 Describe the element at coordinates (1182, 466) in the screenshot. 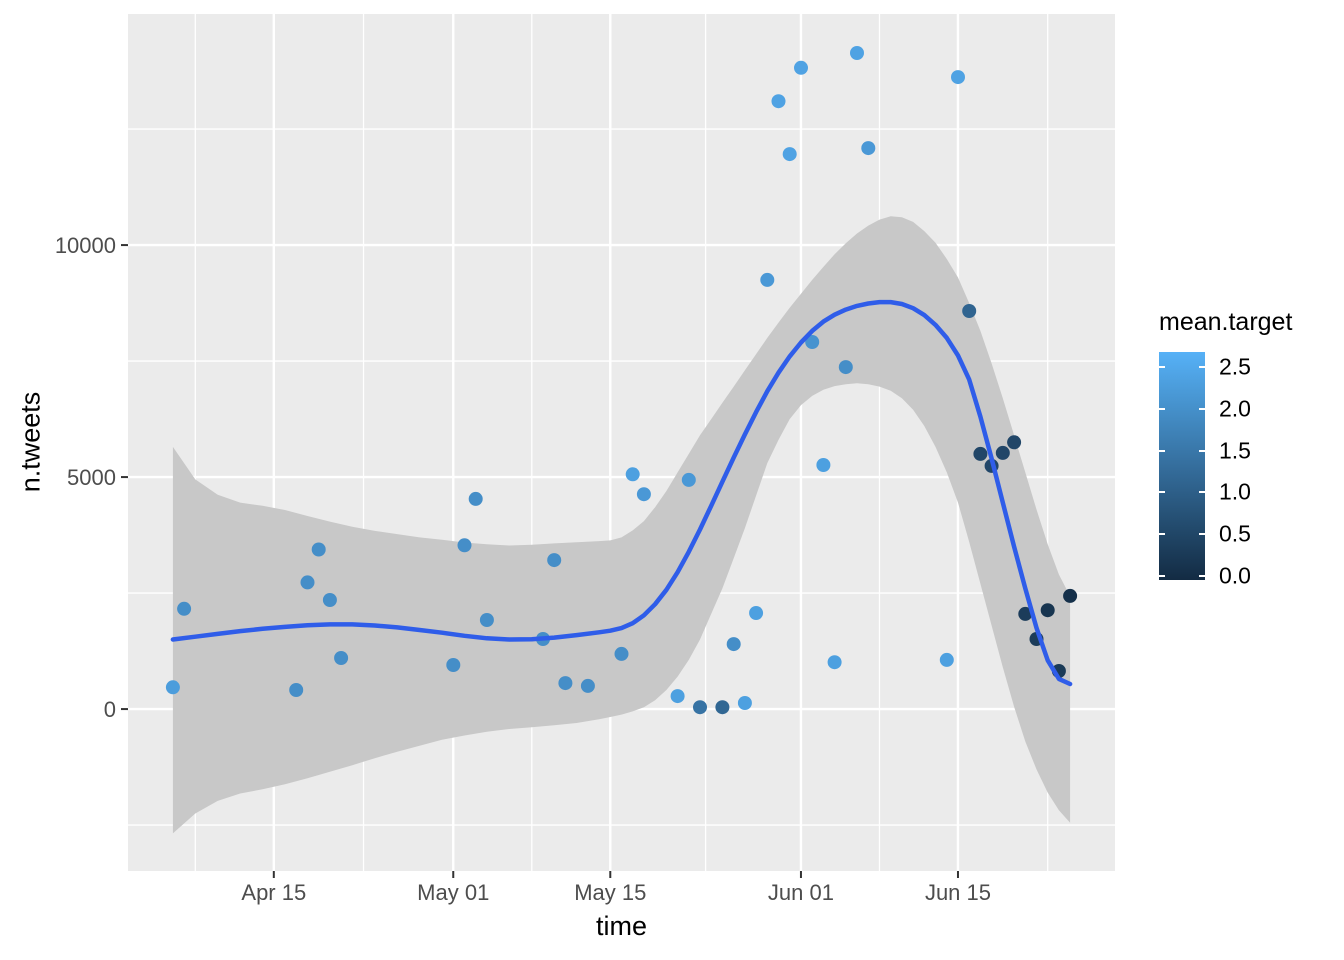

I see `legend-gradient-bar` at that location.